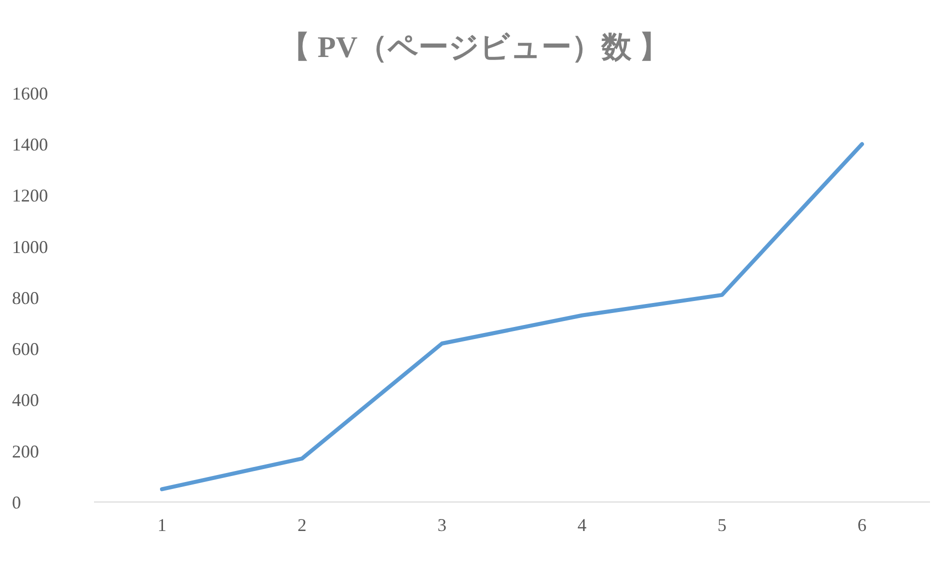 This screenshot has height=565, width=949. I want to click on x-tick-label: 4, so click(582, 524).